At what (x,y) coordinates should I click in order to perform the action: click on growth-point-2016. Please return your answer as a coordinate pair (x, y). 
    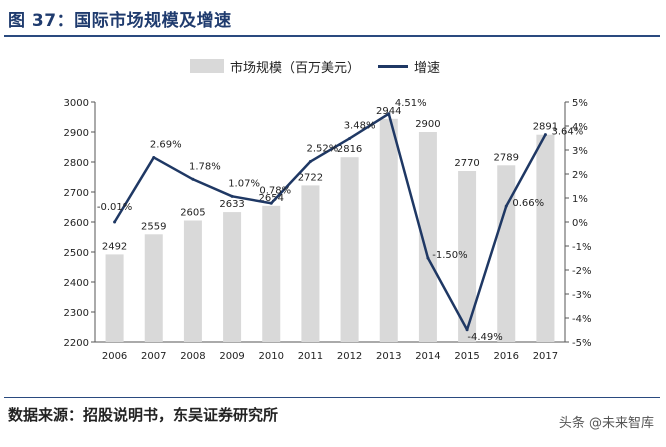
    Looking at the image, I should click on (506, 206).